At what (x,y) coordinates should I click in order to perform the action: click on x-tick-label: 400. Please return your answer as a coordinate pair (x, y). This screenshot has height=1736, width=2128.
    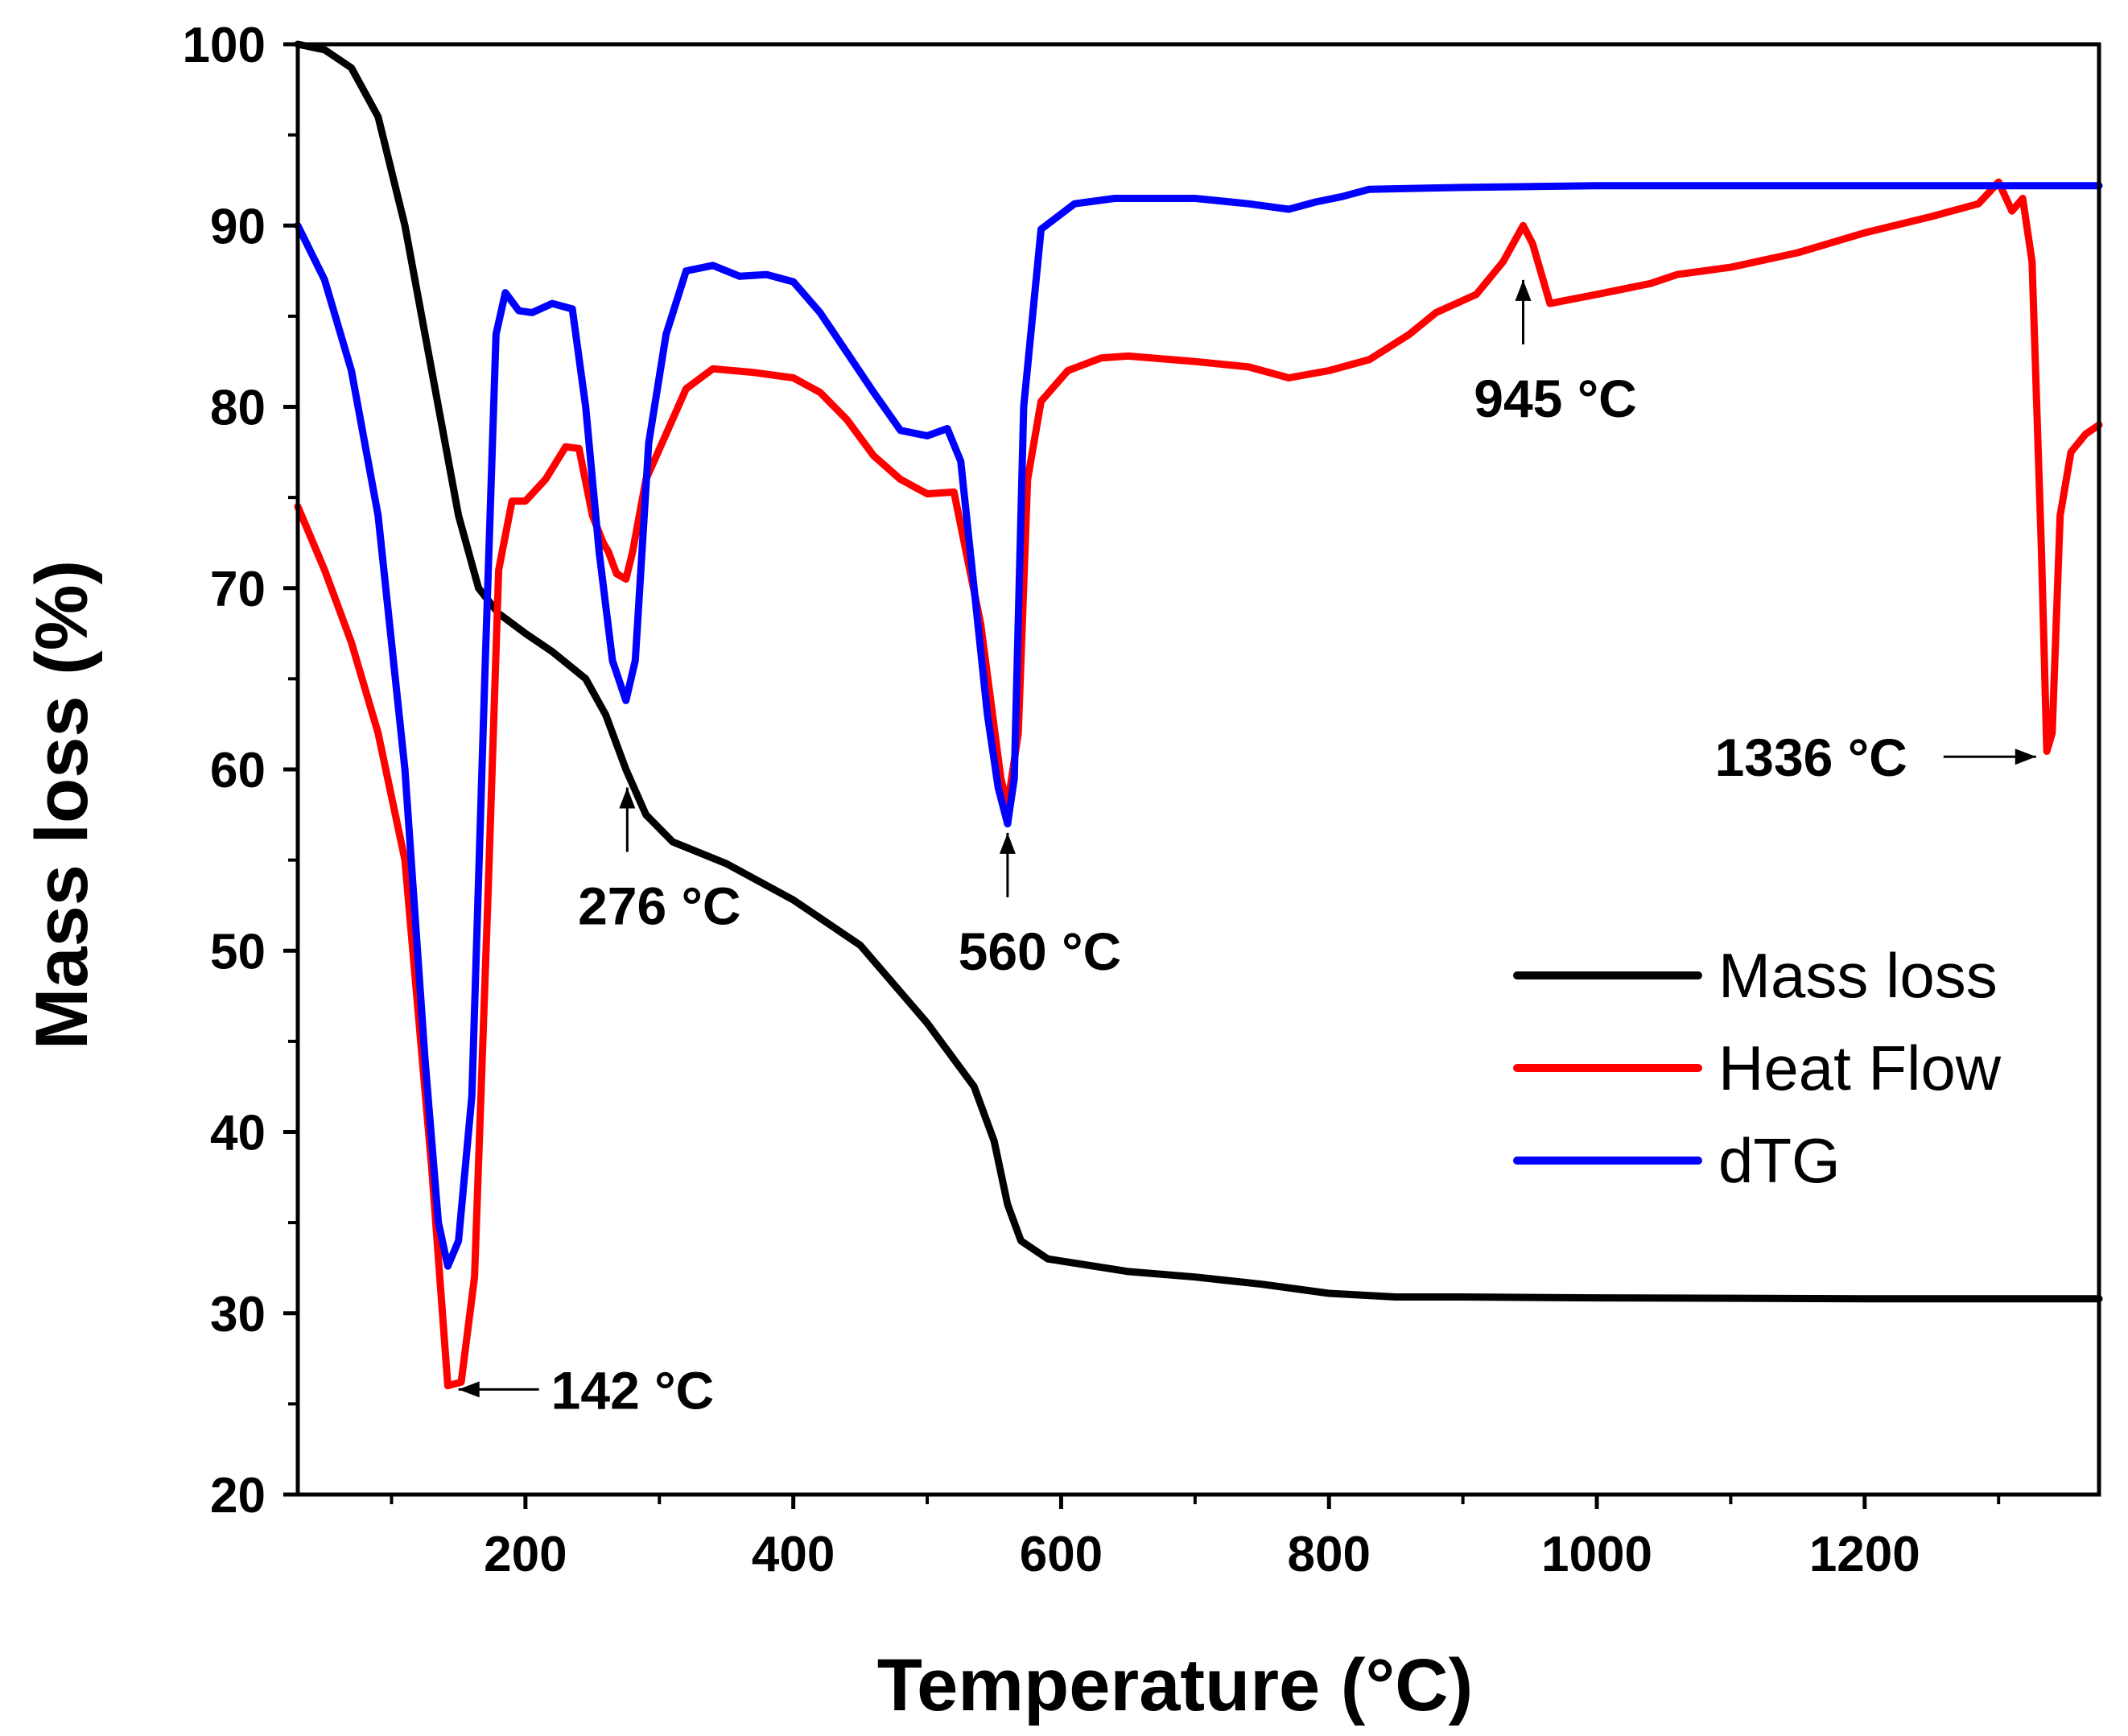
    Looking at the image, I should click on (793, 1554).